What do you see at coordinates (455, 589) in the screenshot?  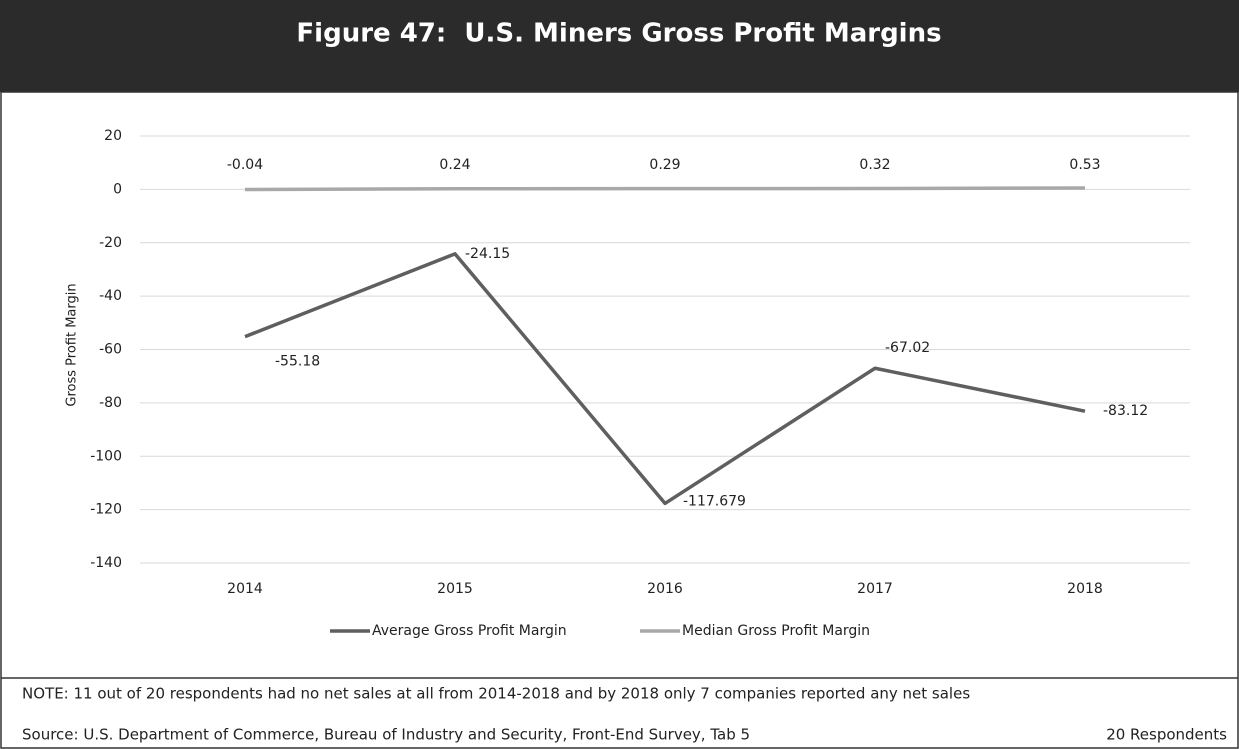 I see `x-tick-label: 2015` at bounding box center [455, 589].